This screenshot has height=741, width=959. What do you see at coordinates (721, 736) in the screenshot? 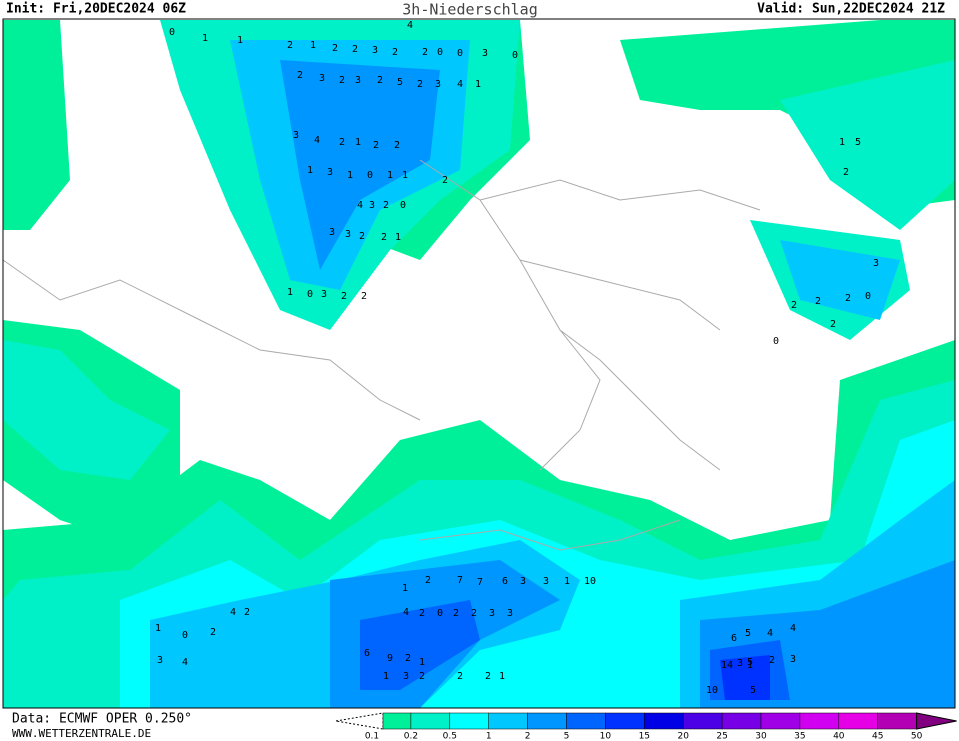
I see `legend-tick-label: 25` at bounding box center [721, 736].